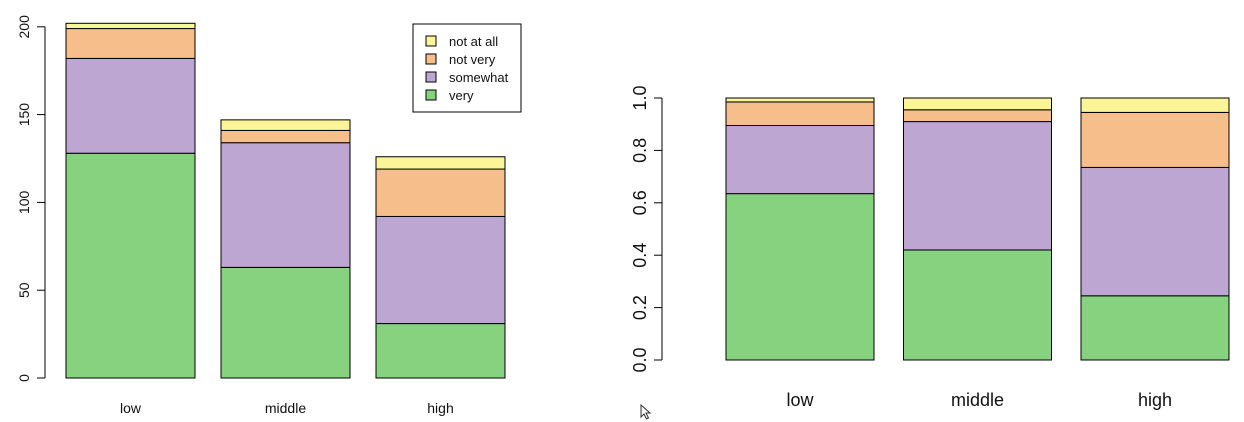 This screenshot has width=1244, height=422. What do you see at coordinates (24, 290) in the screenshot?
I see `y-tick-label: 50` at bounding box center [24, 290].